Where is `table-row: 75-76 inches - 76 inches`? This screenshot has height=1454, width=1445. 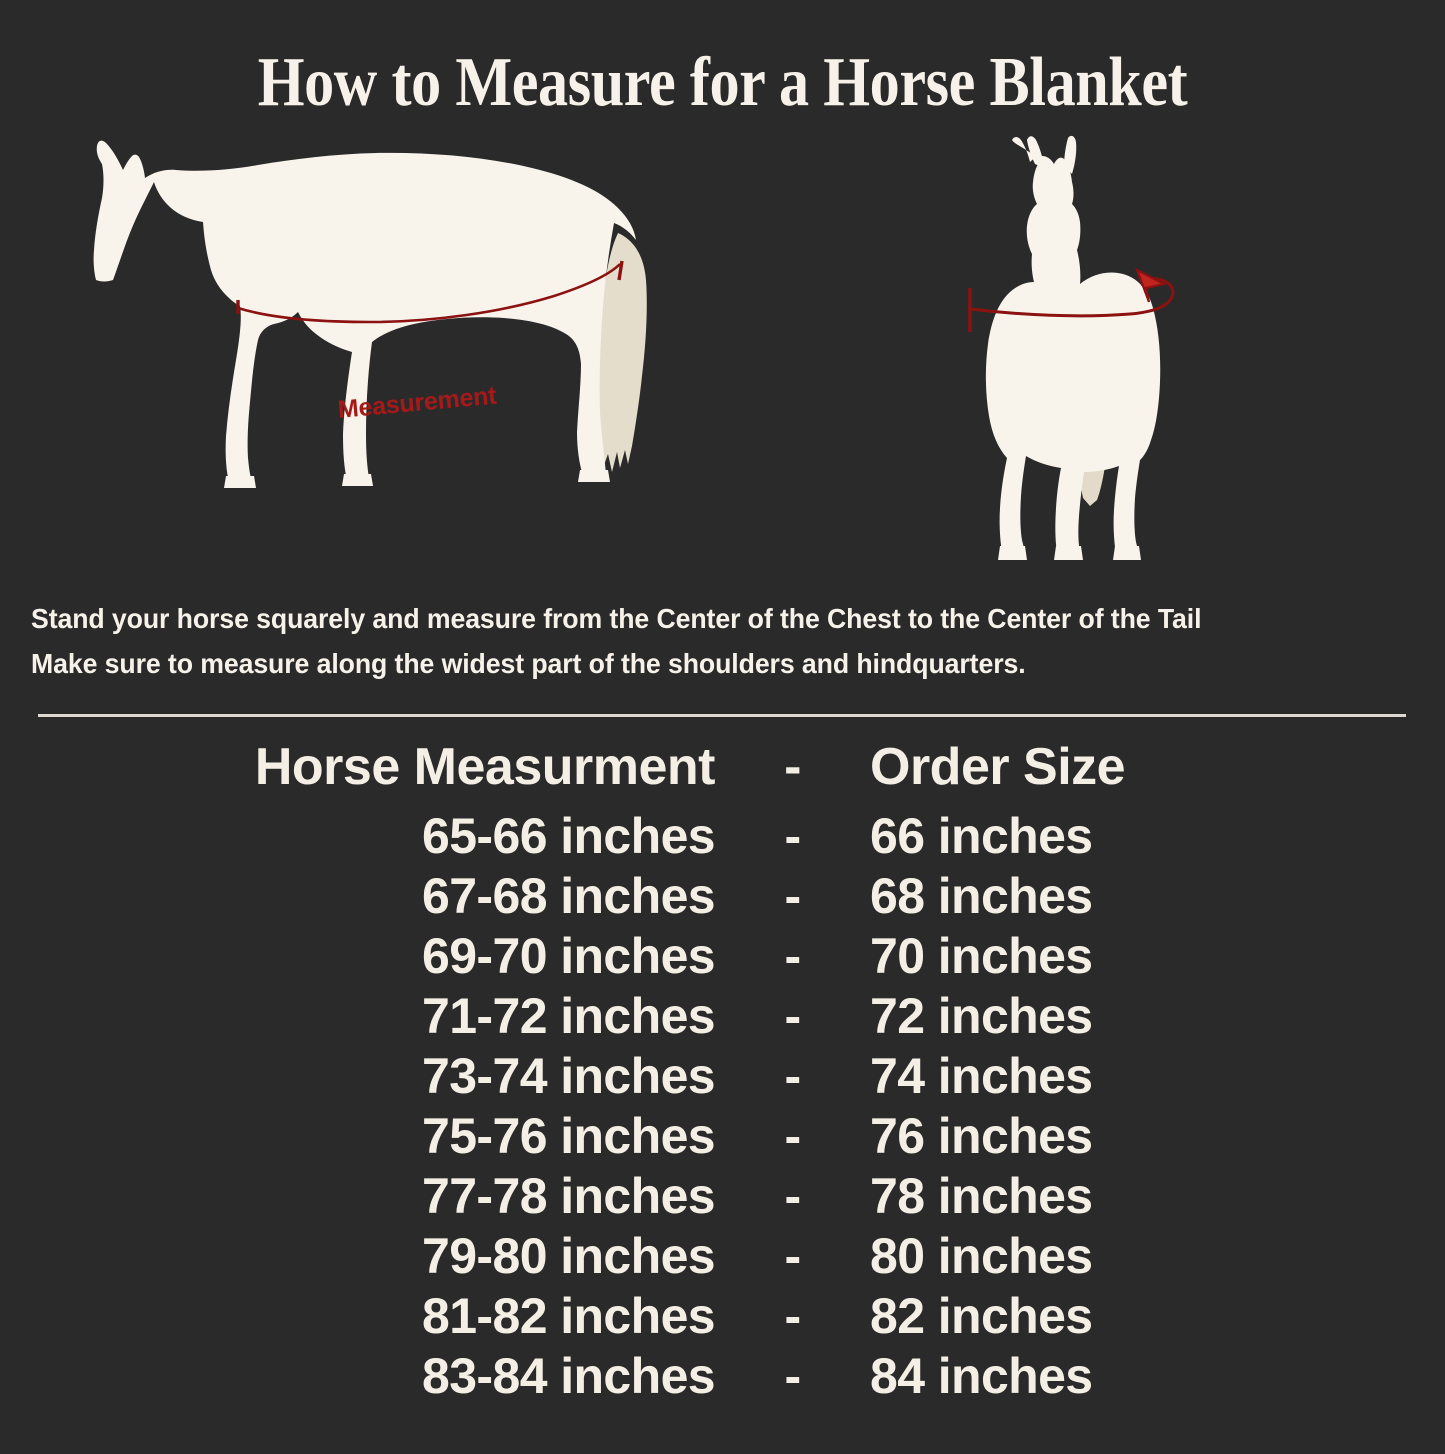 table-row: 75-76 inches - 76 inches is located at coordinates (722, 1136).